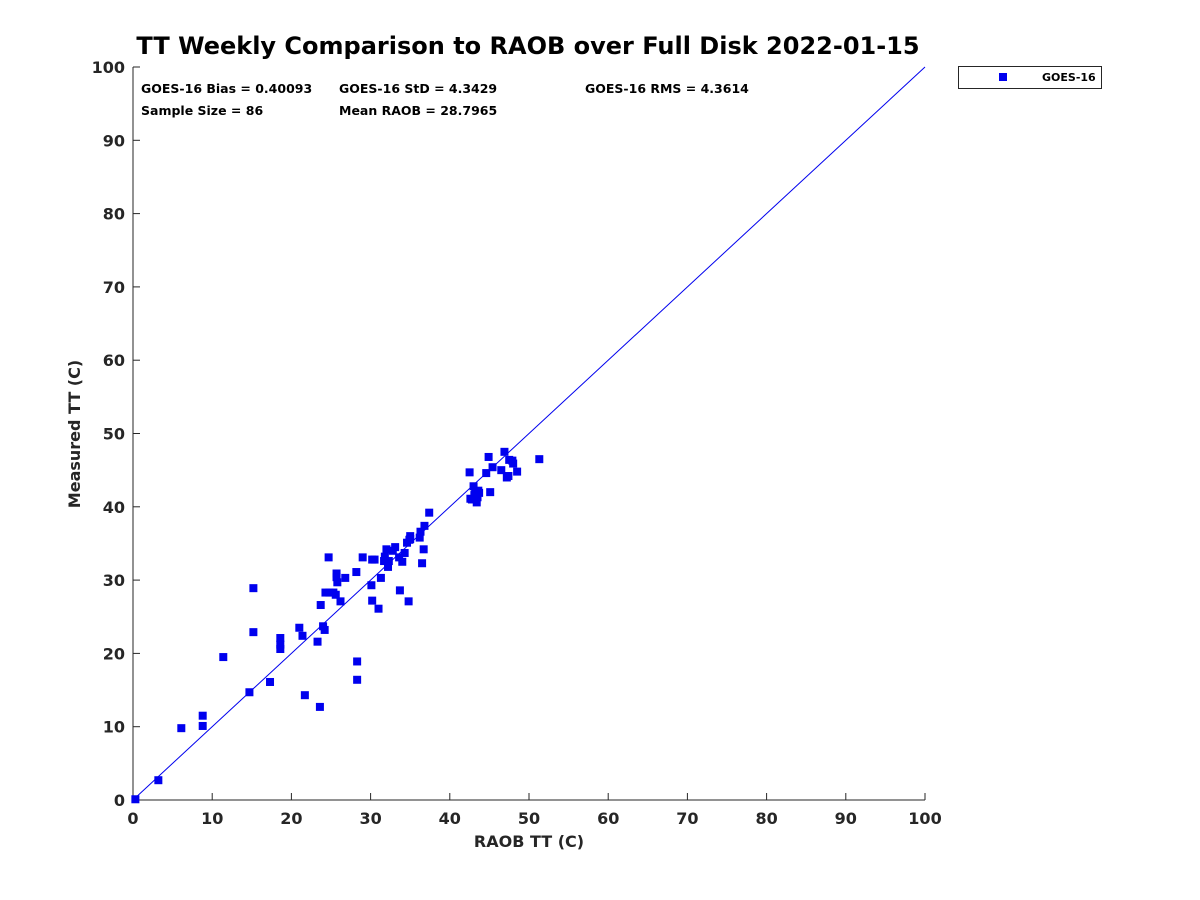 The width and height of the screenshot is (1200, 900). Describe the element at coordinates (766, 818) in the screenshot. I see `x-tick-label: 80` at that location.